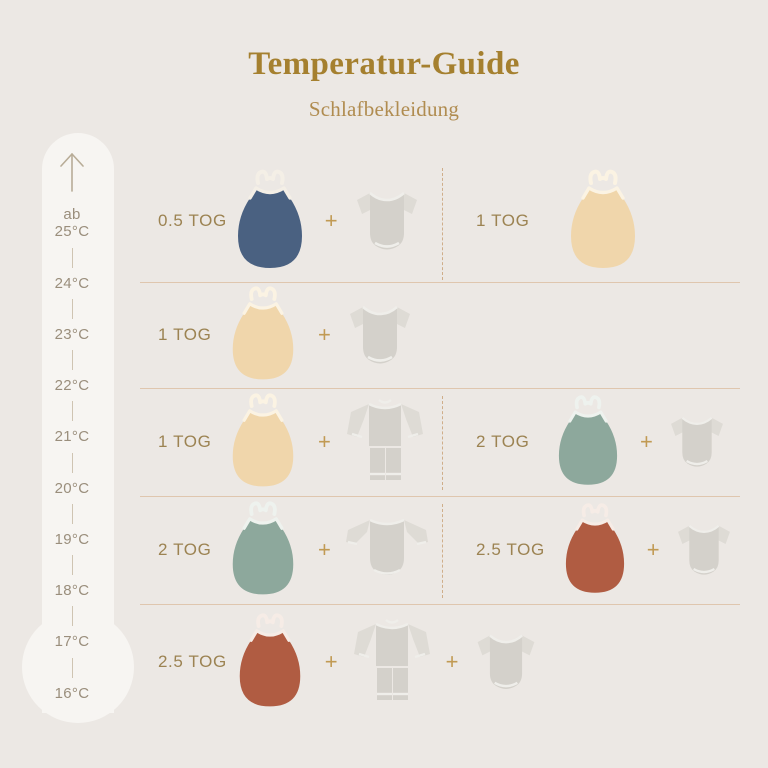 This screenshot has height=768, width=768. I want to click on scale-tick-19: 19°C, so click(72, 539).